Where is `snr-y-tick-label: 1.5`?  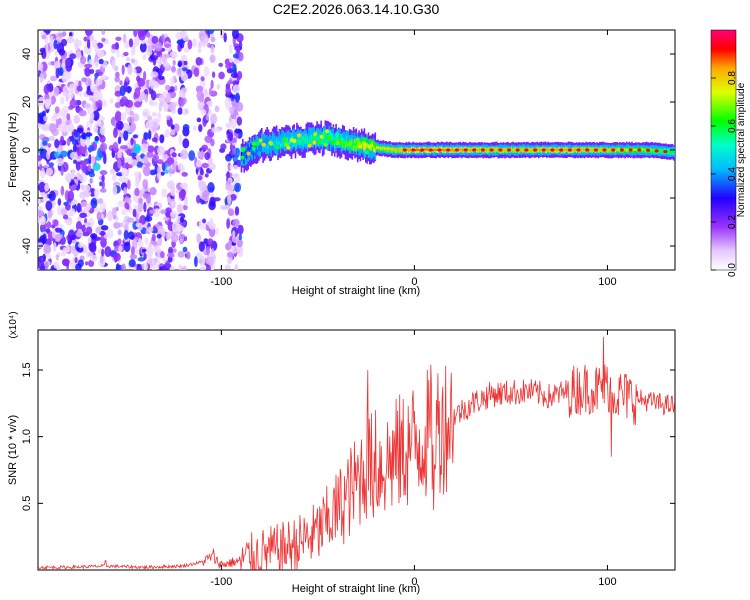 snr-y-tick-label: 1.5 is located at coordinates (27, 369).